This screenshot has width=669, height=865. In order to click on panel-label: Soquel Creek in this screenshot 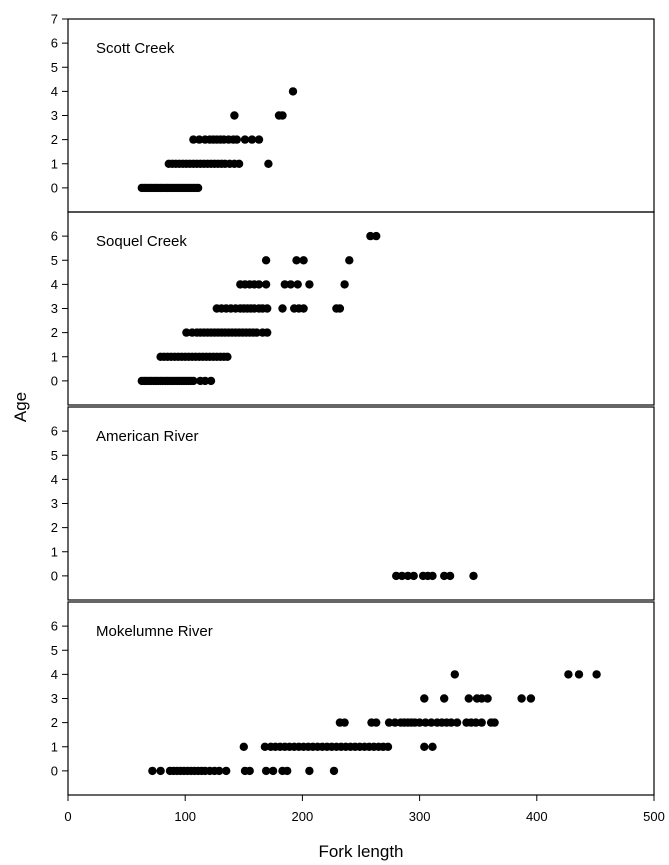, I will do `click(141, 241)`.